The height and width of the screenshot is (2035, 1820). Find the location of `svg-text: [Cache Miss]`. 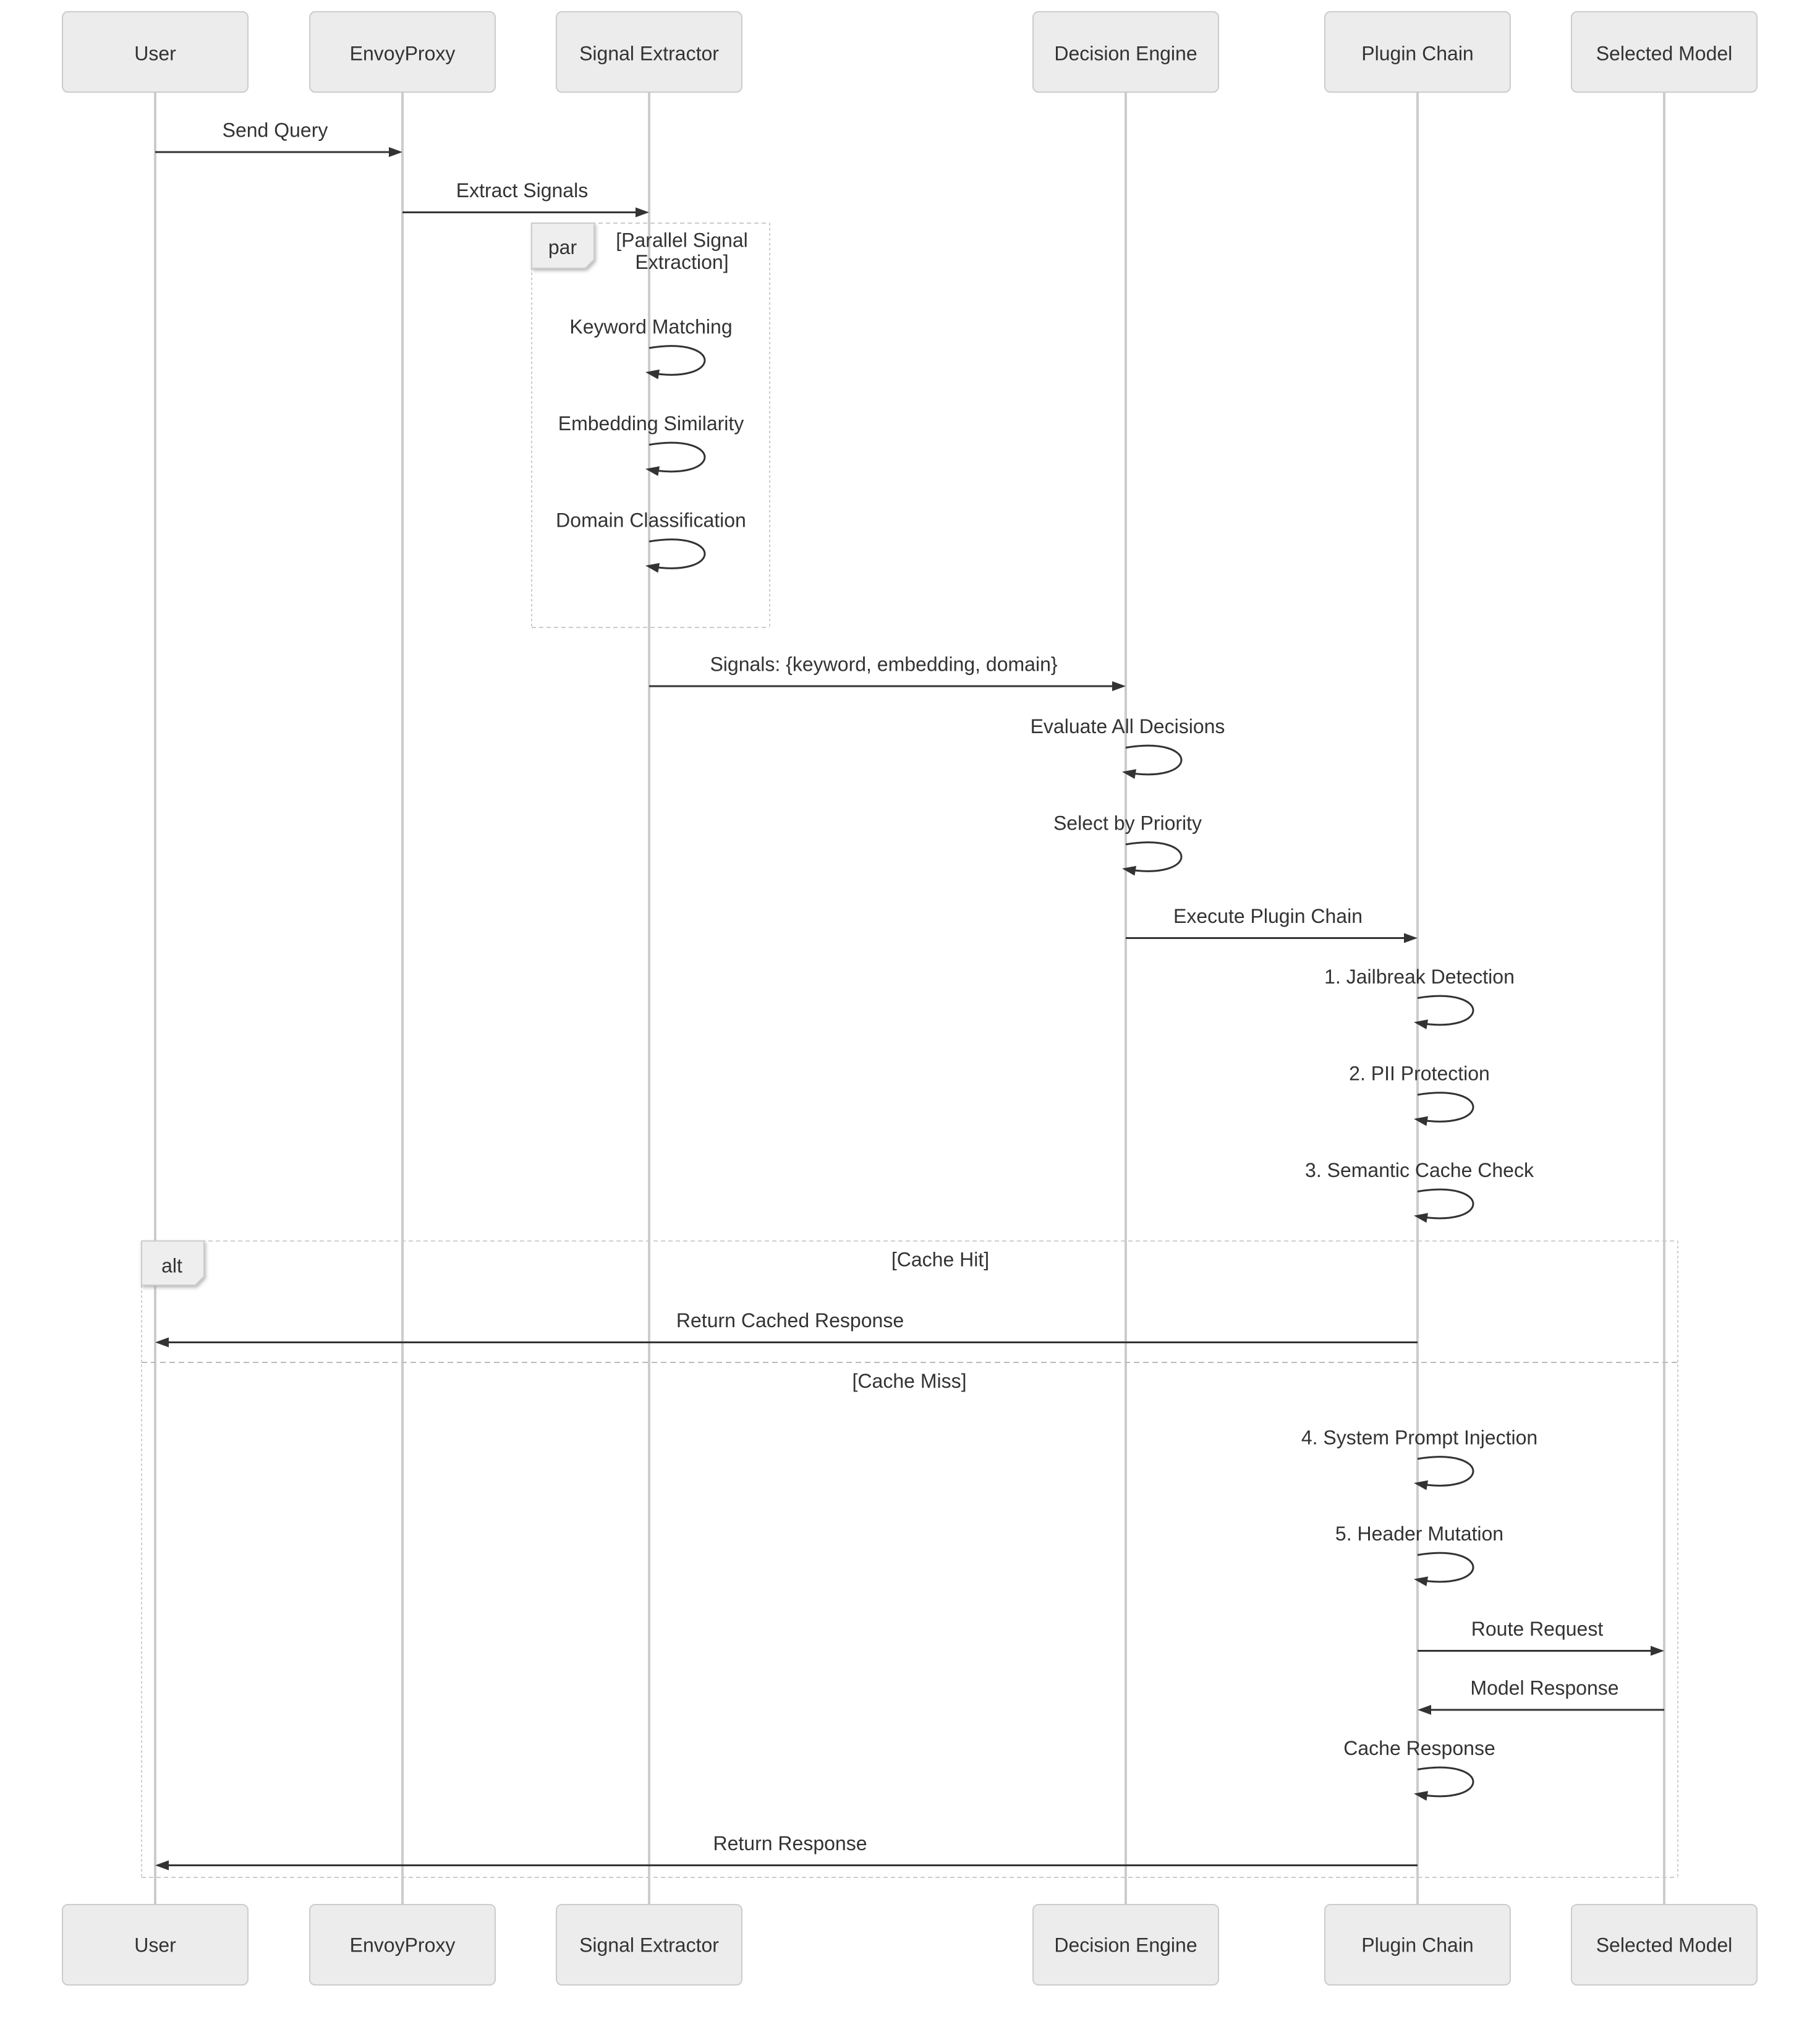

svg-text: [Cache Miss] is located at coordinates (910, 1381).